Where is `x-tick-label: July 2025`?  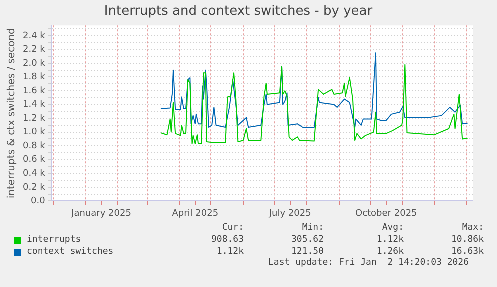 x-tick-label: July 2025 is located at coordinates (290, 213).